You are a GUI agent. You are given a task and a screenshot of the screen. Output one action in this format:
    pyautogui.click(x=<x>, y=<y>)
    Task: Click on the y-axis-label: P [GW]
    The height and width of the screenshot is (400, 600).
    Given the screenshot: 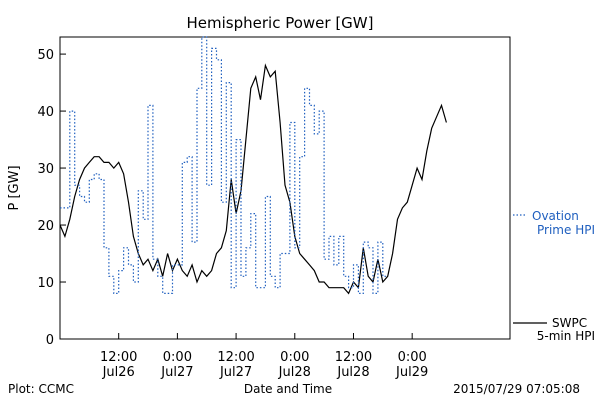 What is the action you would take?
    pyautogui.click(x=14, y=187)
    